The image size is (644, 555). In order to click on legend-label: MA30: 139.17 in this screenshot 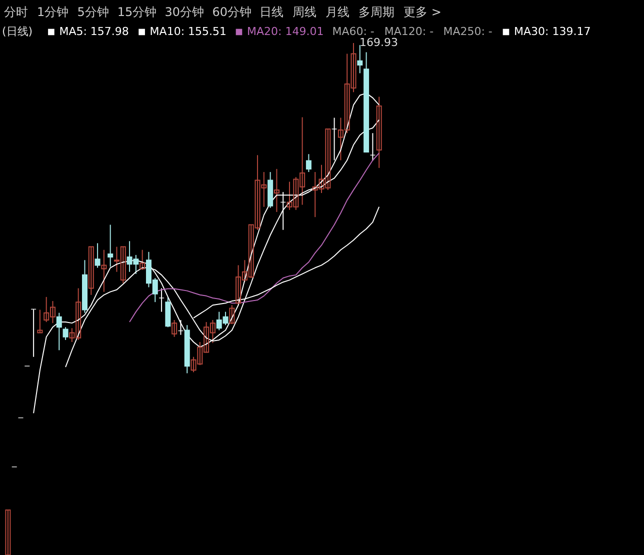, I will do `click(552, 31)`.